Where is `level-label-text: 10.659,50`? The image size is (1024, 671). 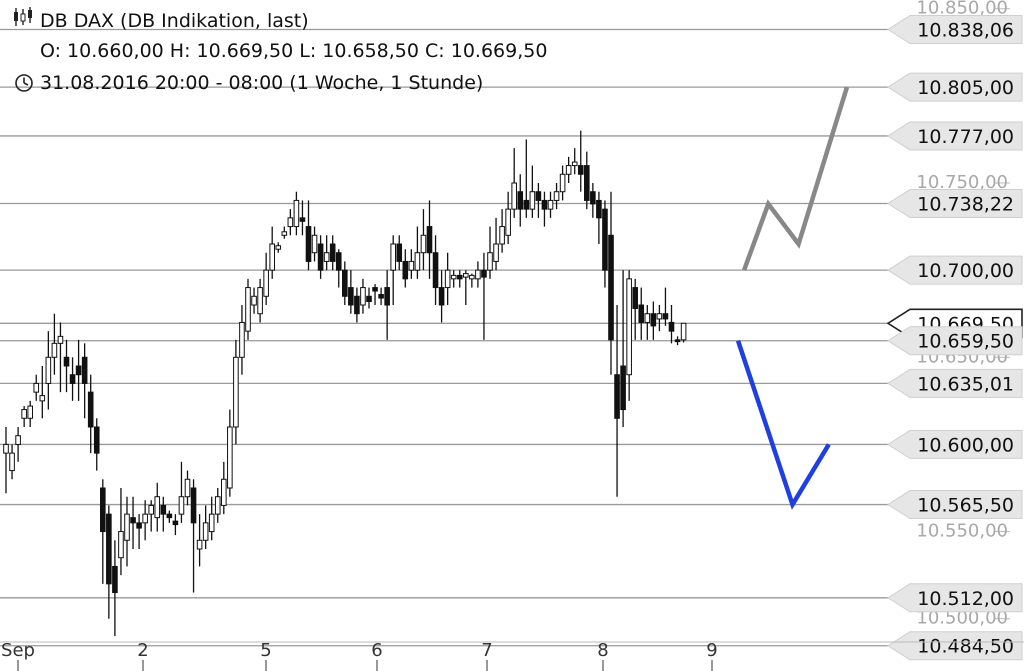
level-label-text: 10.659,50 is located at coordinates (965, 342).